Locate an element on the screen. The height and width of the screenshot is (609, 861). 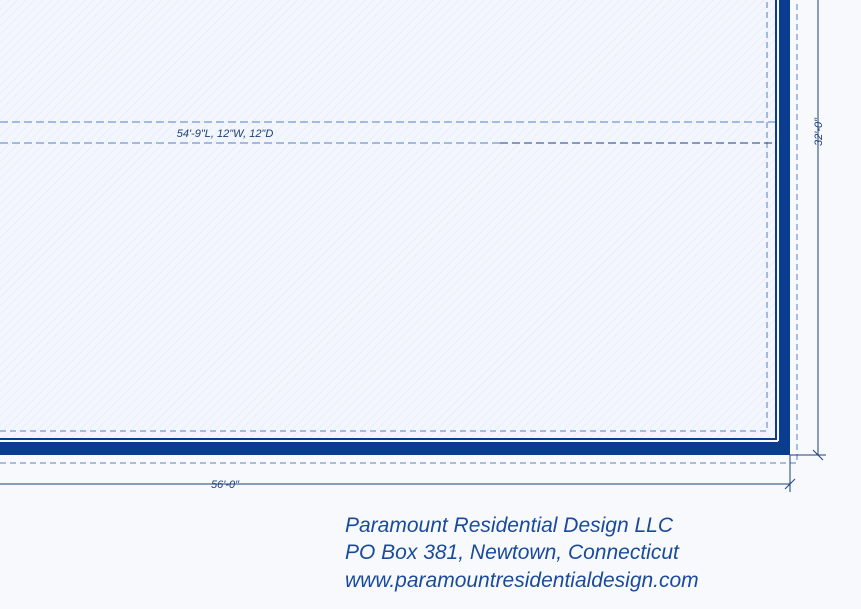
width-dimension-line is located at coordinates (398, 473).